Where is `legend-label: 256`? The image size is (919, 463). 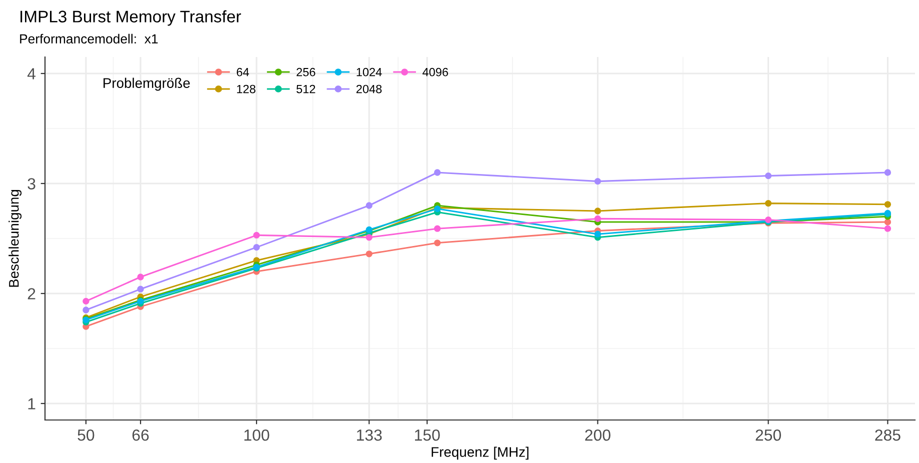
legend-label: 256 is located at coordinates (306, 72).